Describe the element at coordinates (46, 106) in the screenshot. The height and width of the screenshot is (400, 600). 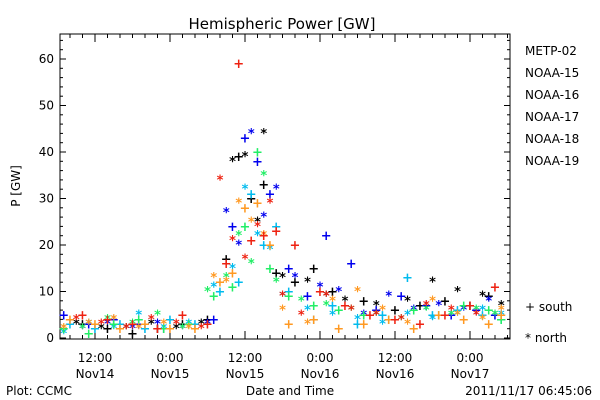
I see `y-tick-label: 50` at that location.